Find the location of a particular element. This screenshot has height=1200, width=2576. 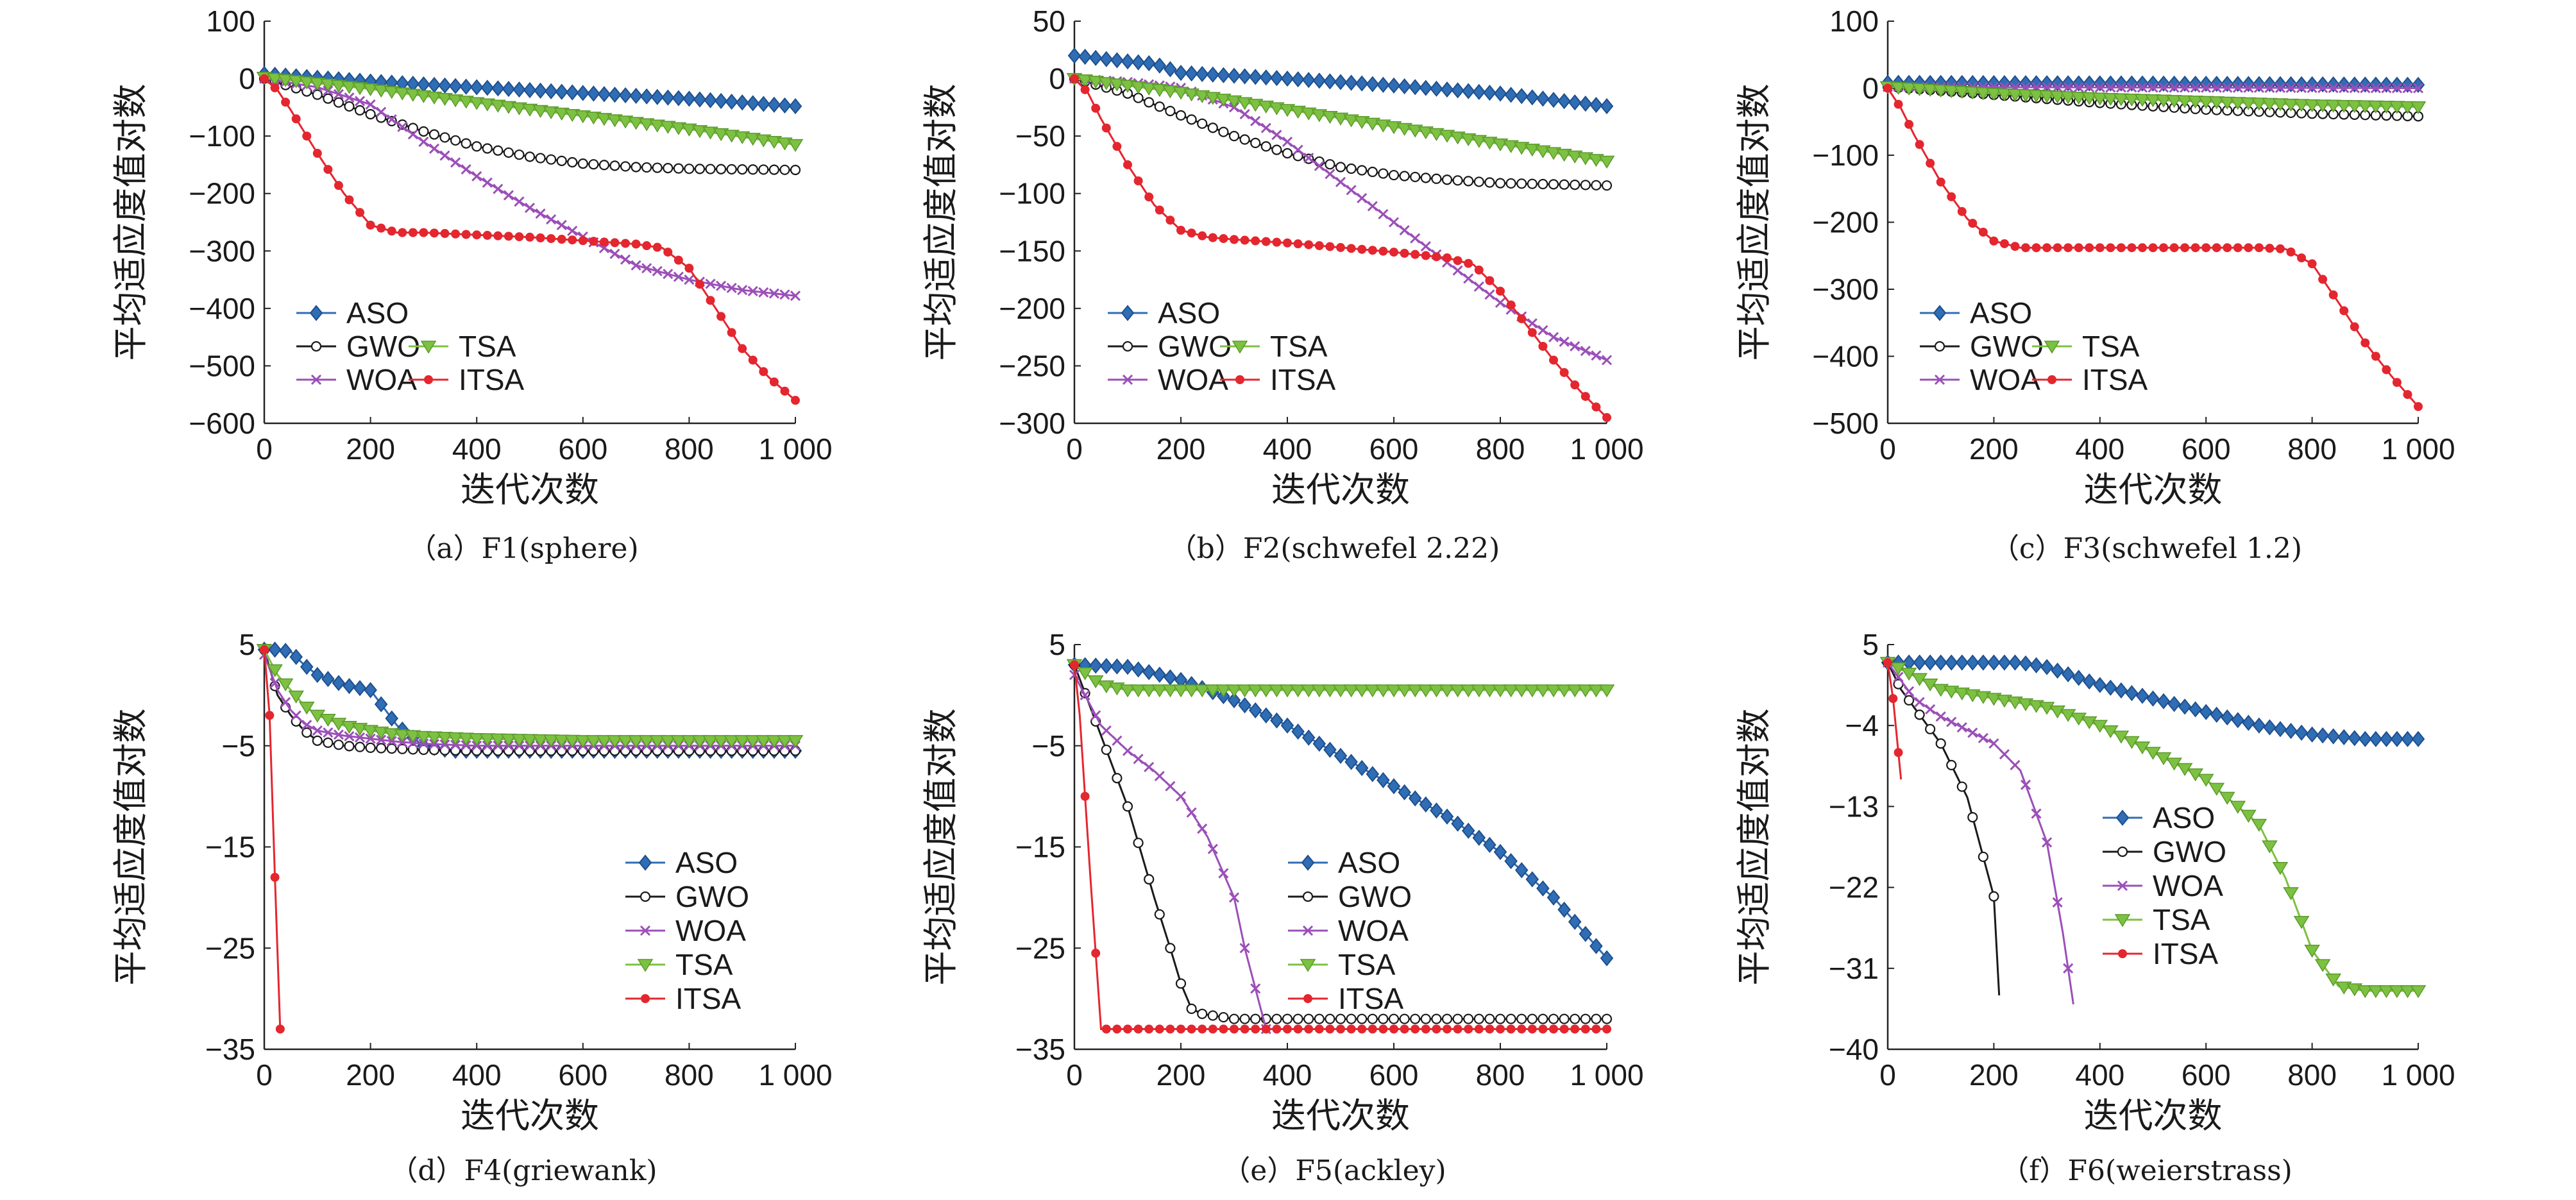

y-tick-label: 100 is located at coordinates (230, 21).